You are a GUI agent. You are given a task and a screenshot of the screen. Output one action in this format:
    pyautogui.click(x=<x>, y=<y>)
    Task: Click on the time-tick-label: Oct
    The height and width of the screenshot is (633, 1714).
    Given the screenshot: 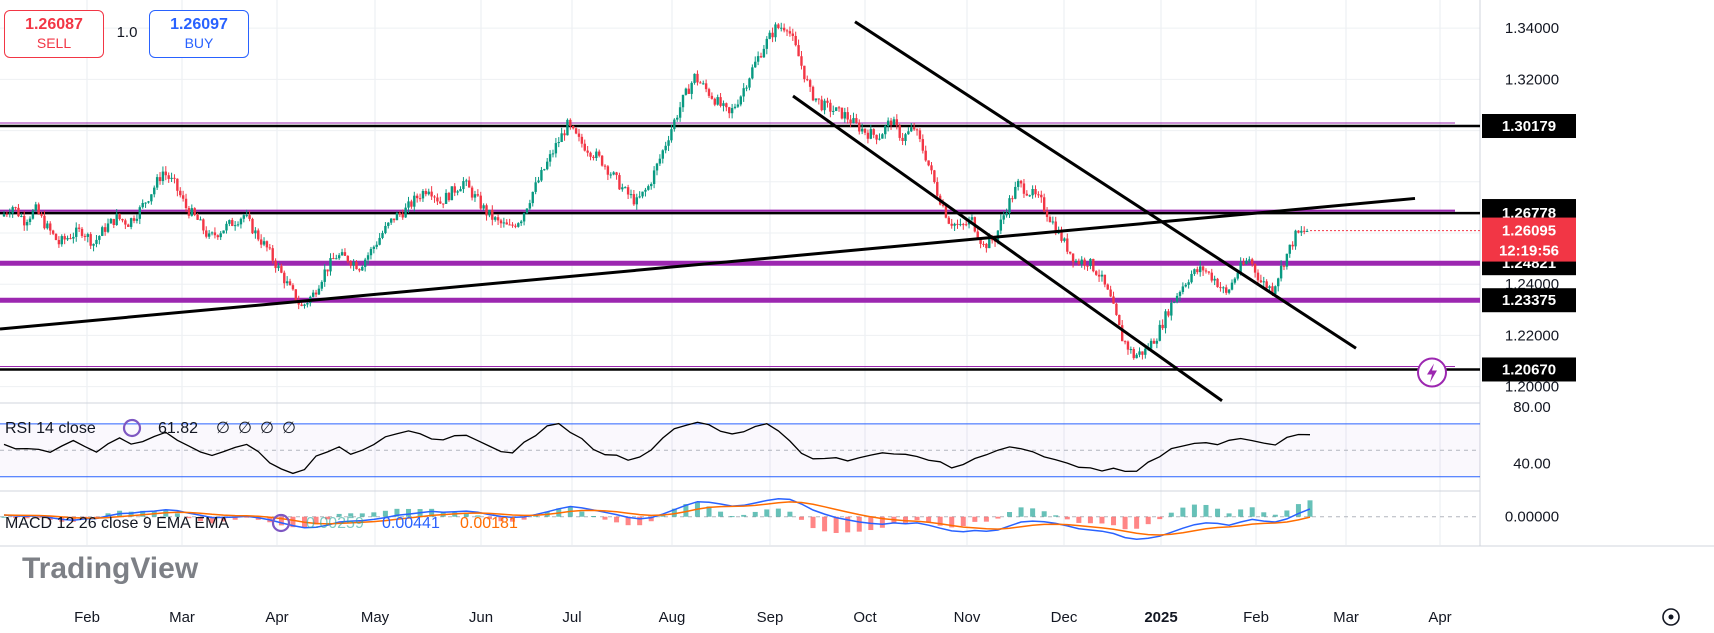 What is the action you would take?
    pyautogui.click(x=865, y=617)
    